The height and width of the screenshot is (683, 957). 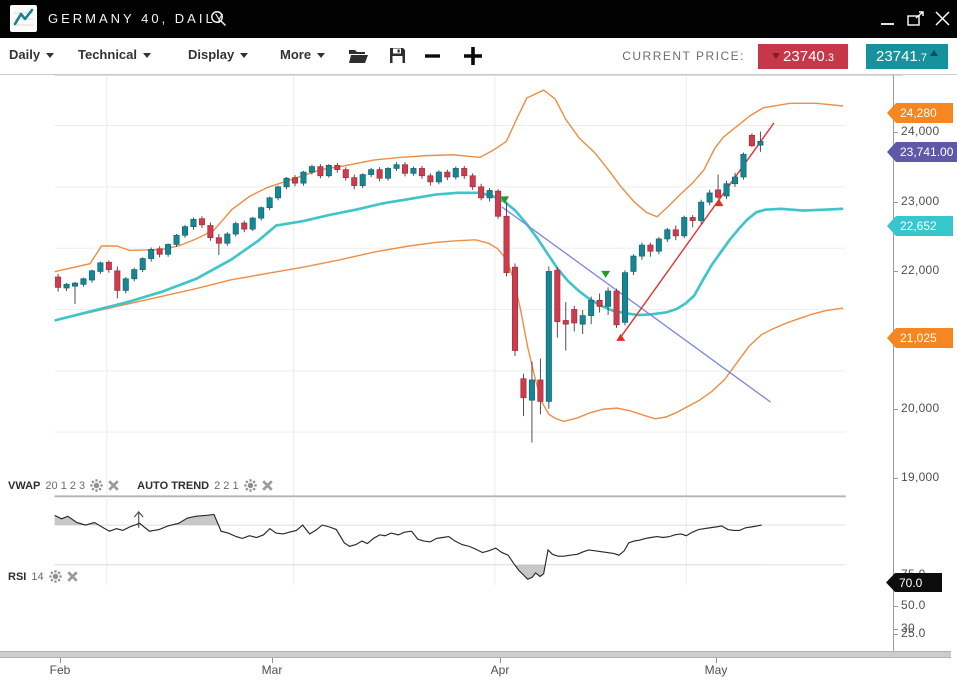 I want to click on current-price-label: CURRENT PRICE:, so click(x=683, y=56).